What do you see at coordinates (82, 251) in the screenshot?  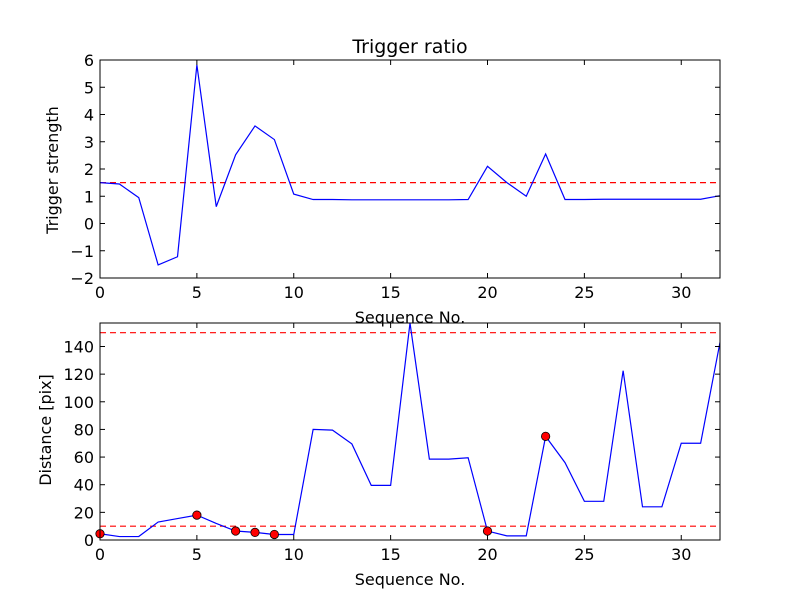 I see `y-tick-label: −1` at bounding box center [82, 251].